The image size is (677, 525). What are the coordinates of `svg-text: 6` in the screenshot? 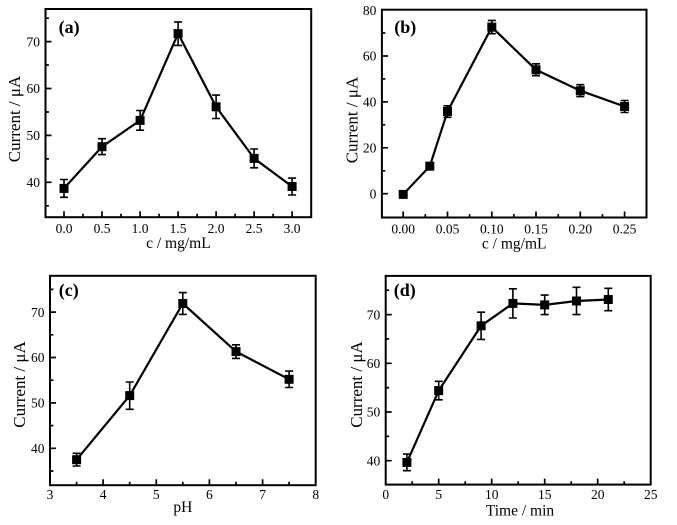 It's located at (209, 494).